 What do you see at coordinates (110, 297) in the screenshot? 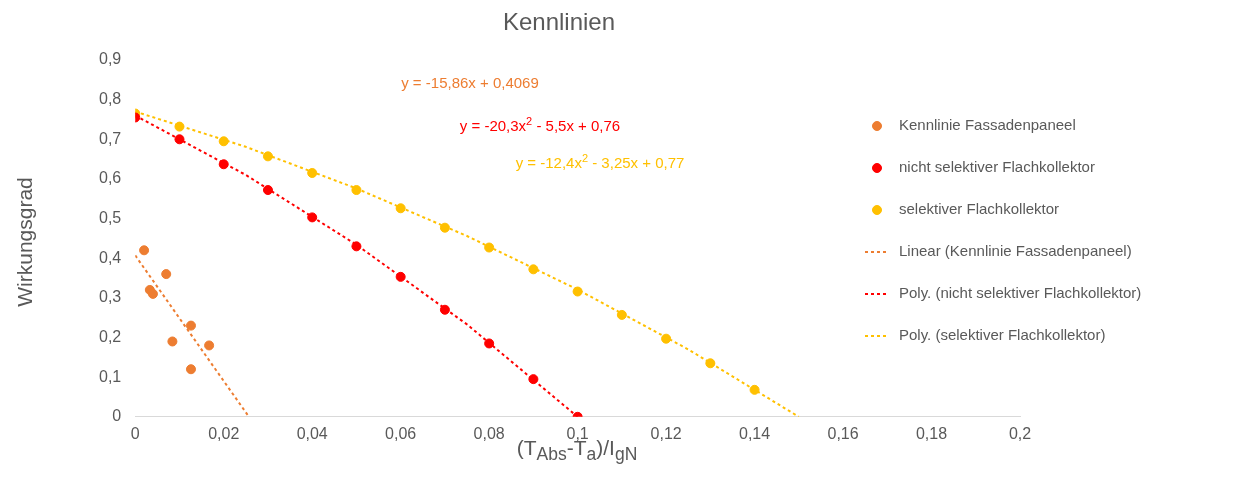
I see `y-tick-label: 0,3` at bounding box center [110, 297].